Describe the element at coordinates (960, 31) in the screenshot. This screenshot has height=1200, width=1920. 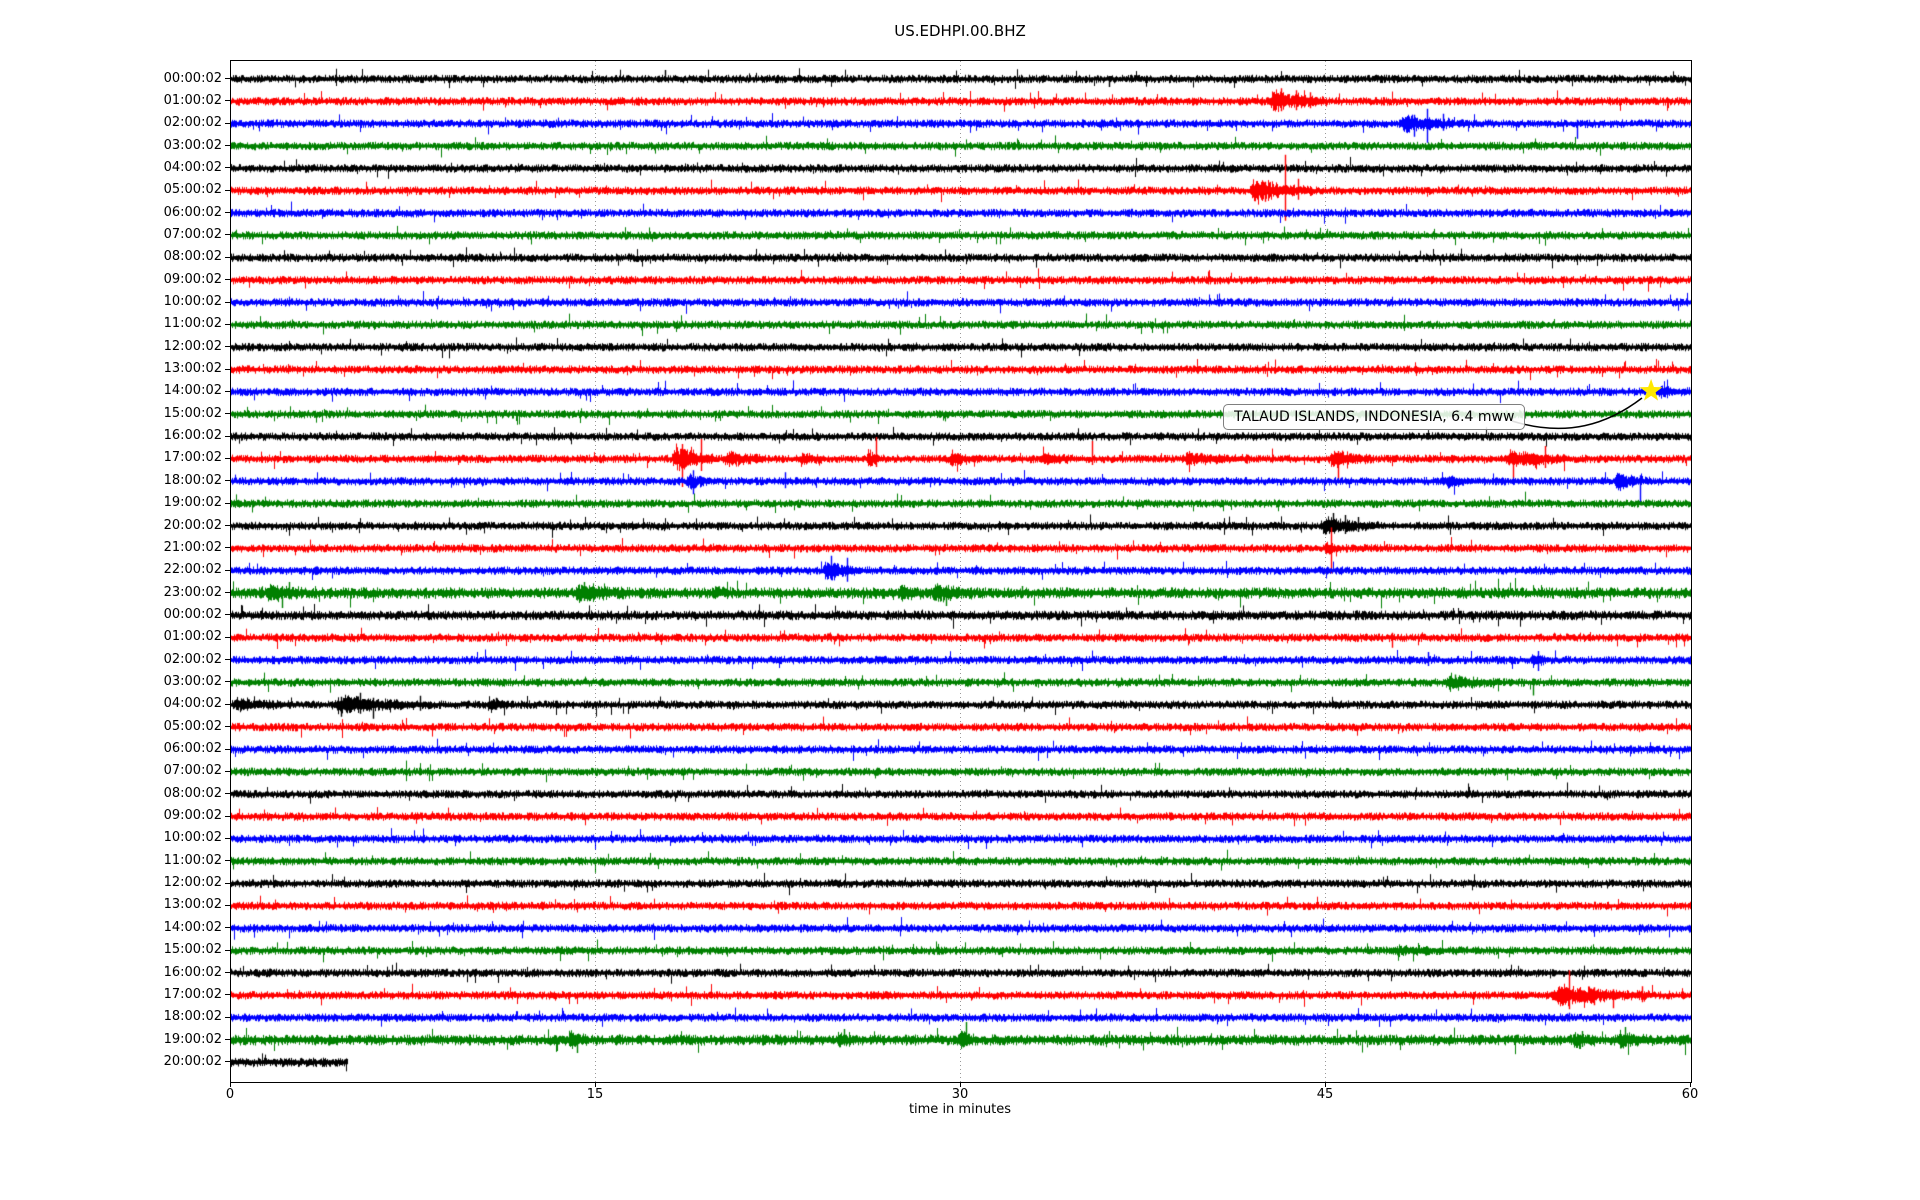
I see `figure-title: US.EDHPI.00.BHZ` at that location.